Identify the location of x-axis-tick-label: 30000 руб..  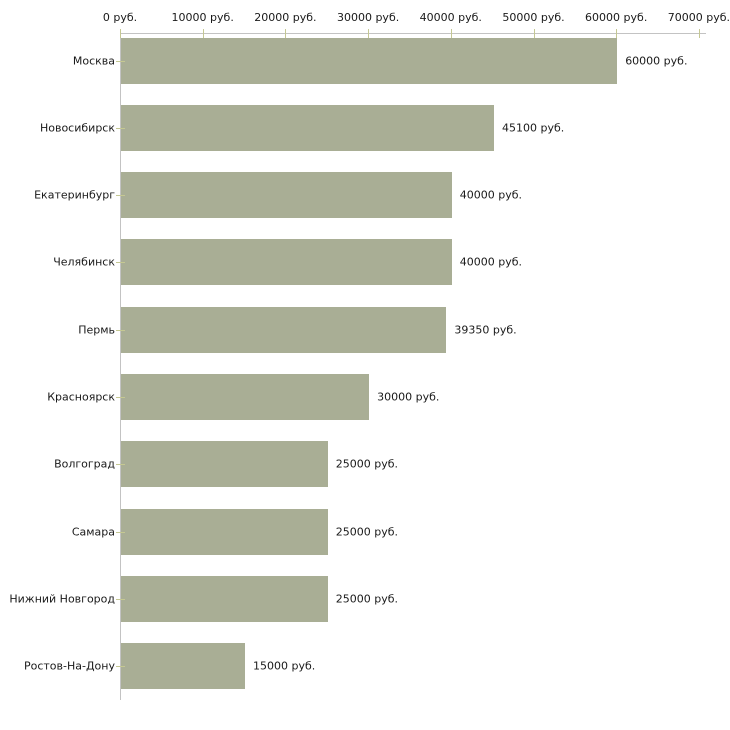
(368, 17).